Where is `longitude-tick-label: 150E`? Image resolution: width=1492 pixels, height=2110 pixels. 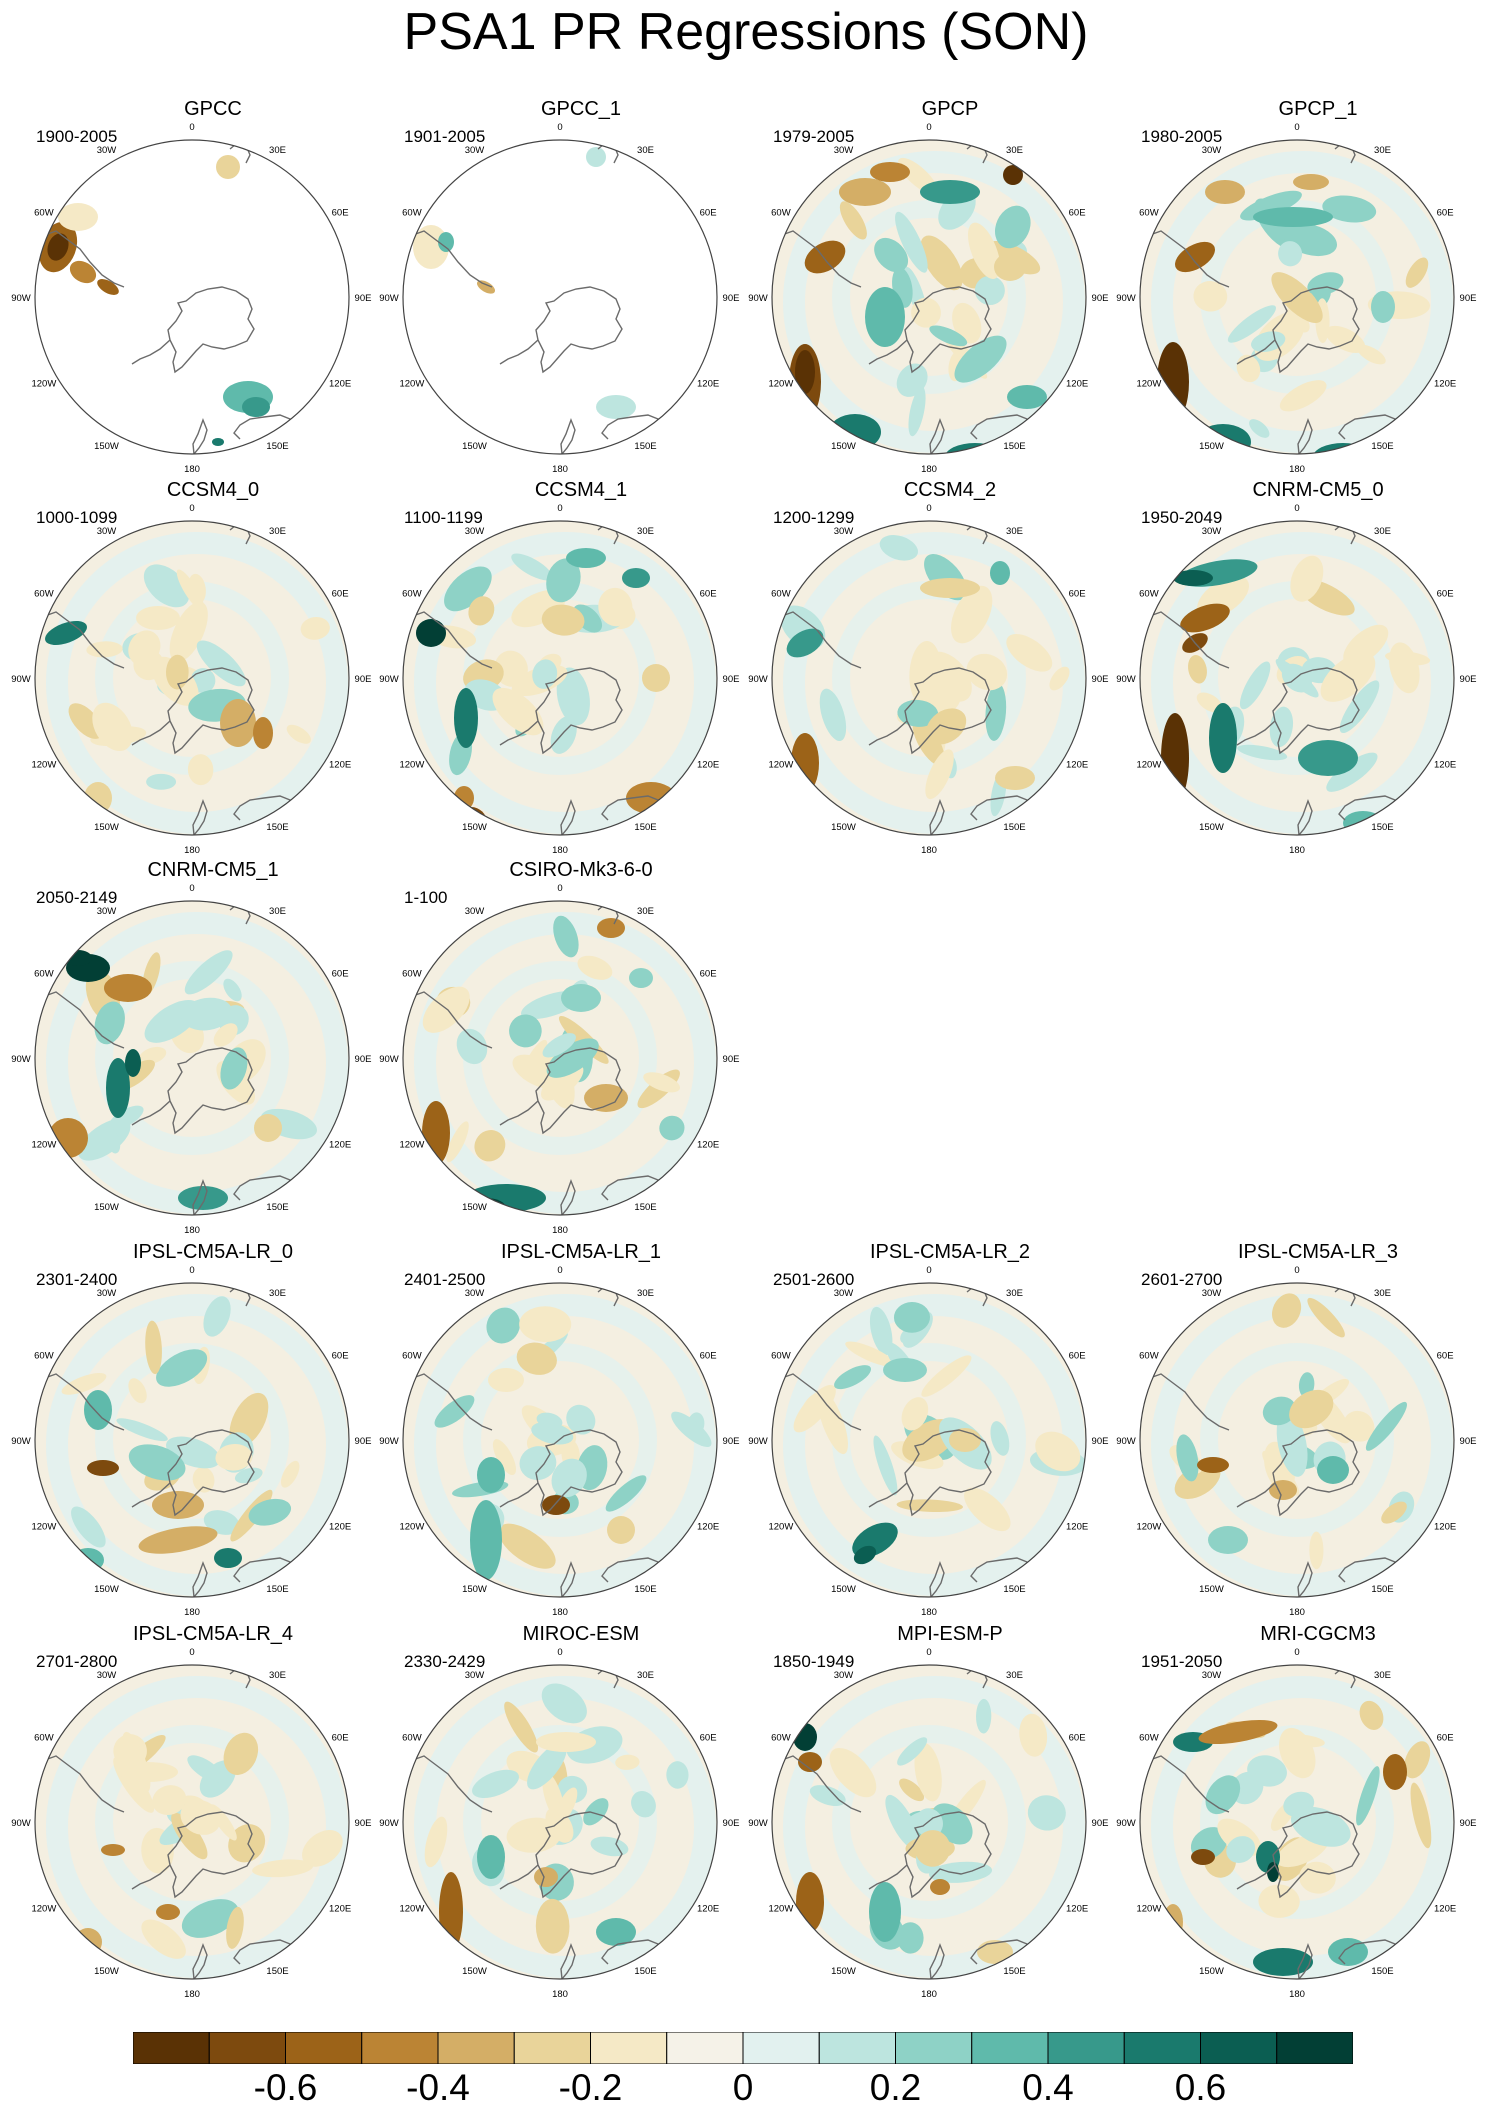 longitude-tick-label: 150E is located at coordinates (277, 1589).